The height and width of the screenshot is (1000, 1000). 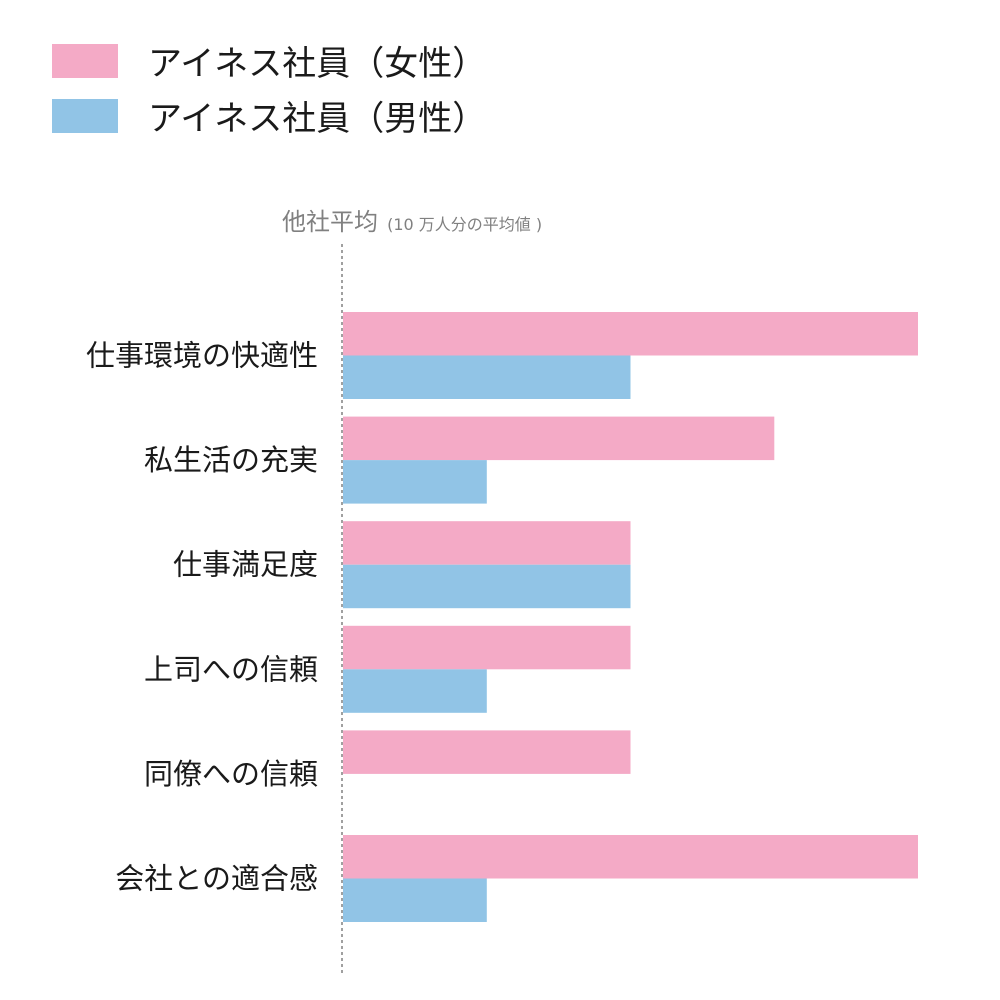 I want to click on legend-item-male: アイネス社員（男性）, so click(x=269, y=119).